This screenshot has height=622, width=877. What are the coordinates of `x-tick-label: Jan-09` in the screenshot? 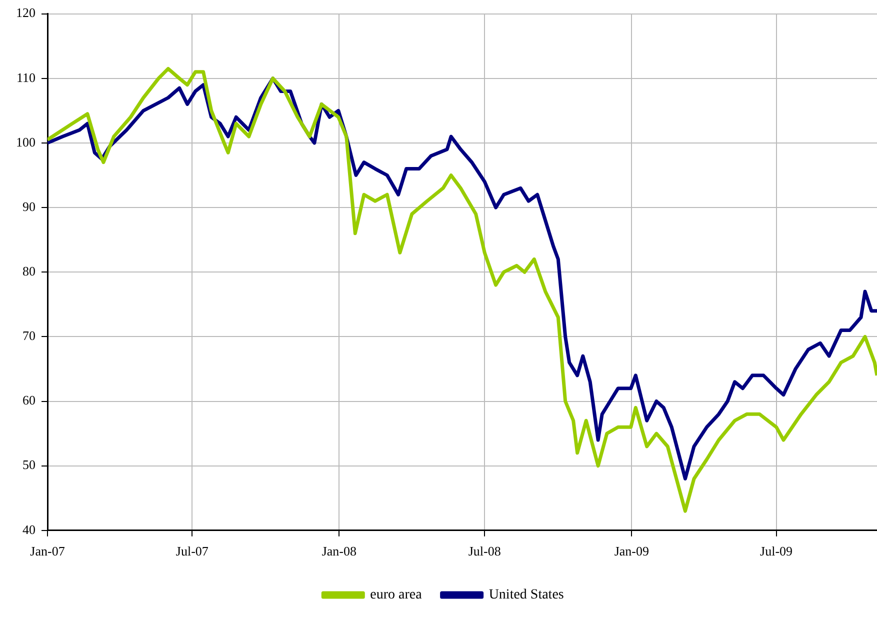 It's located at (631, 551).